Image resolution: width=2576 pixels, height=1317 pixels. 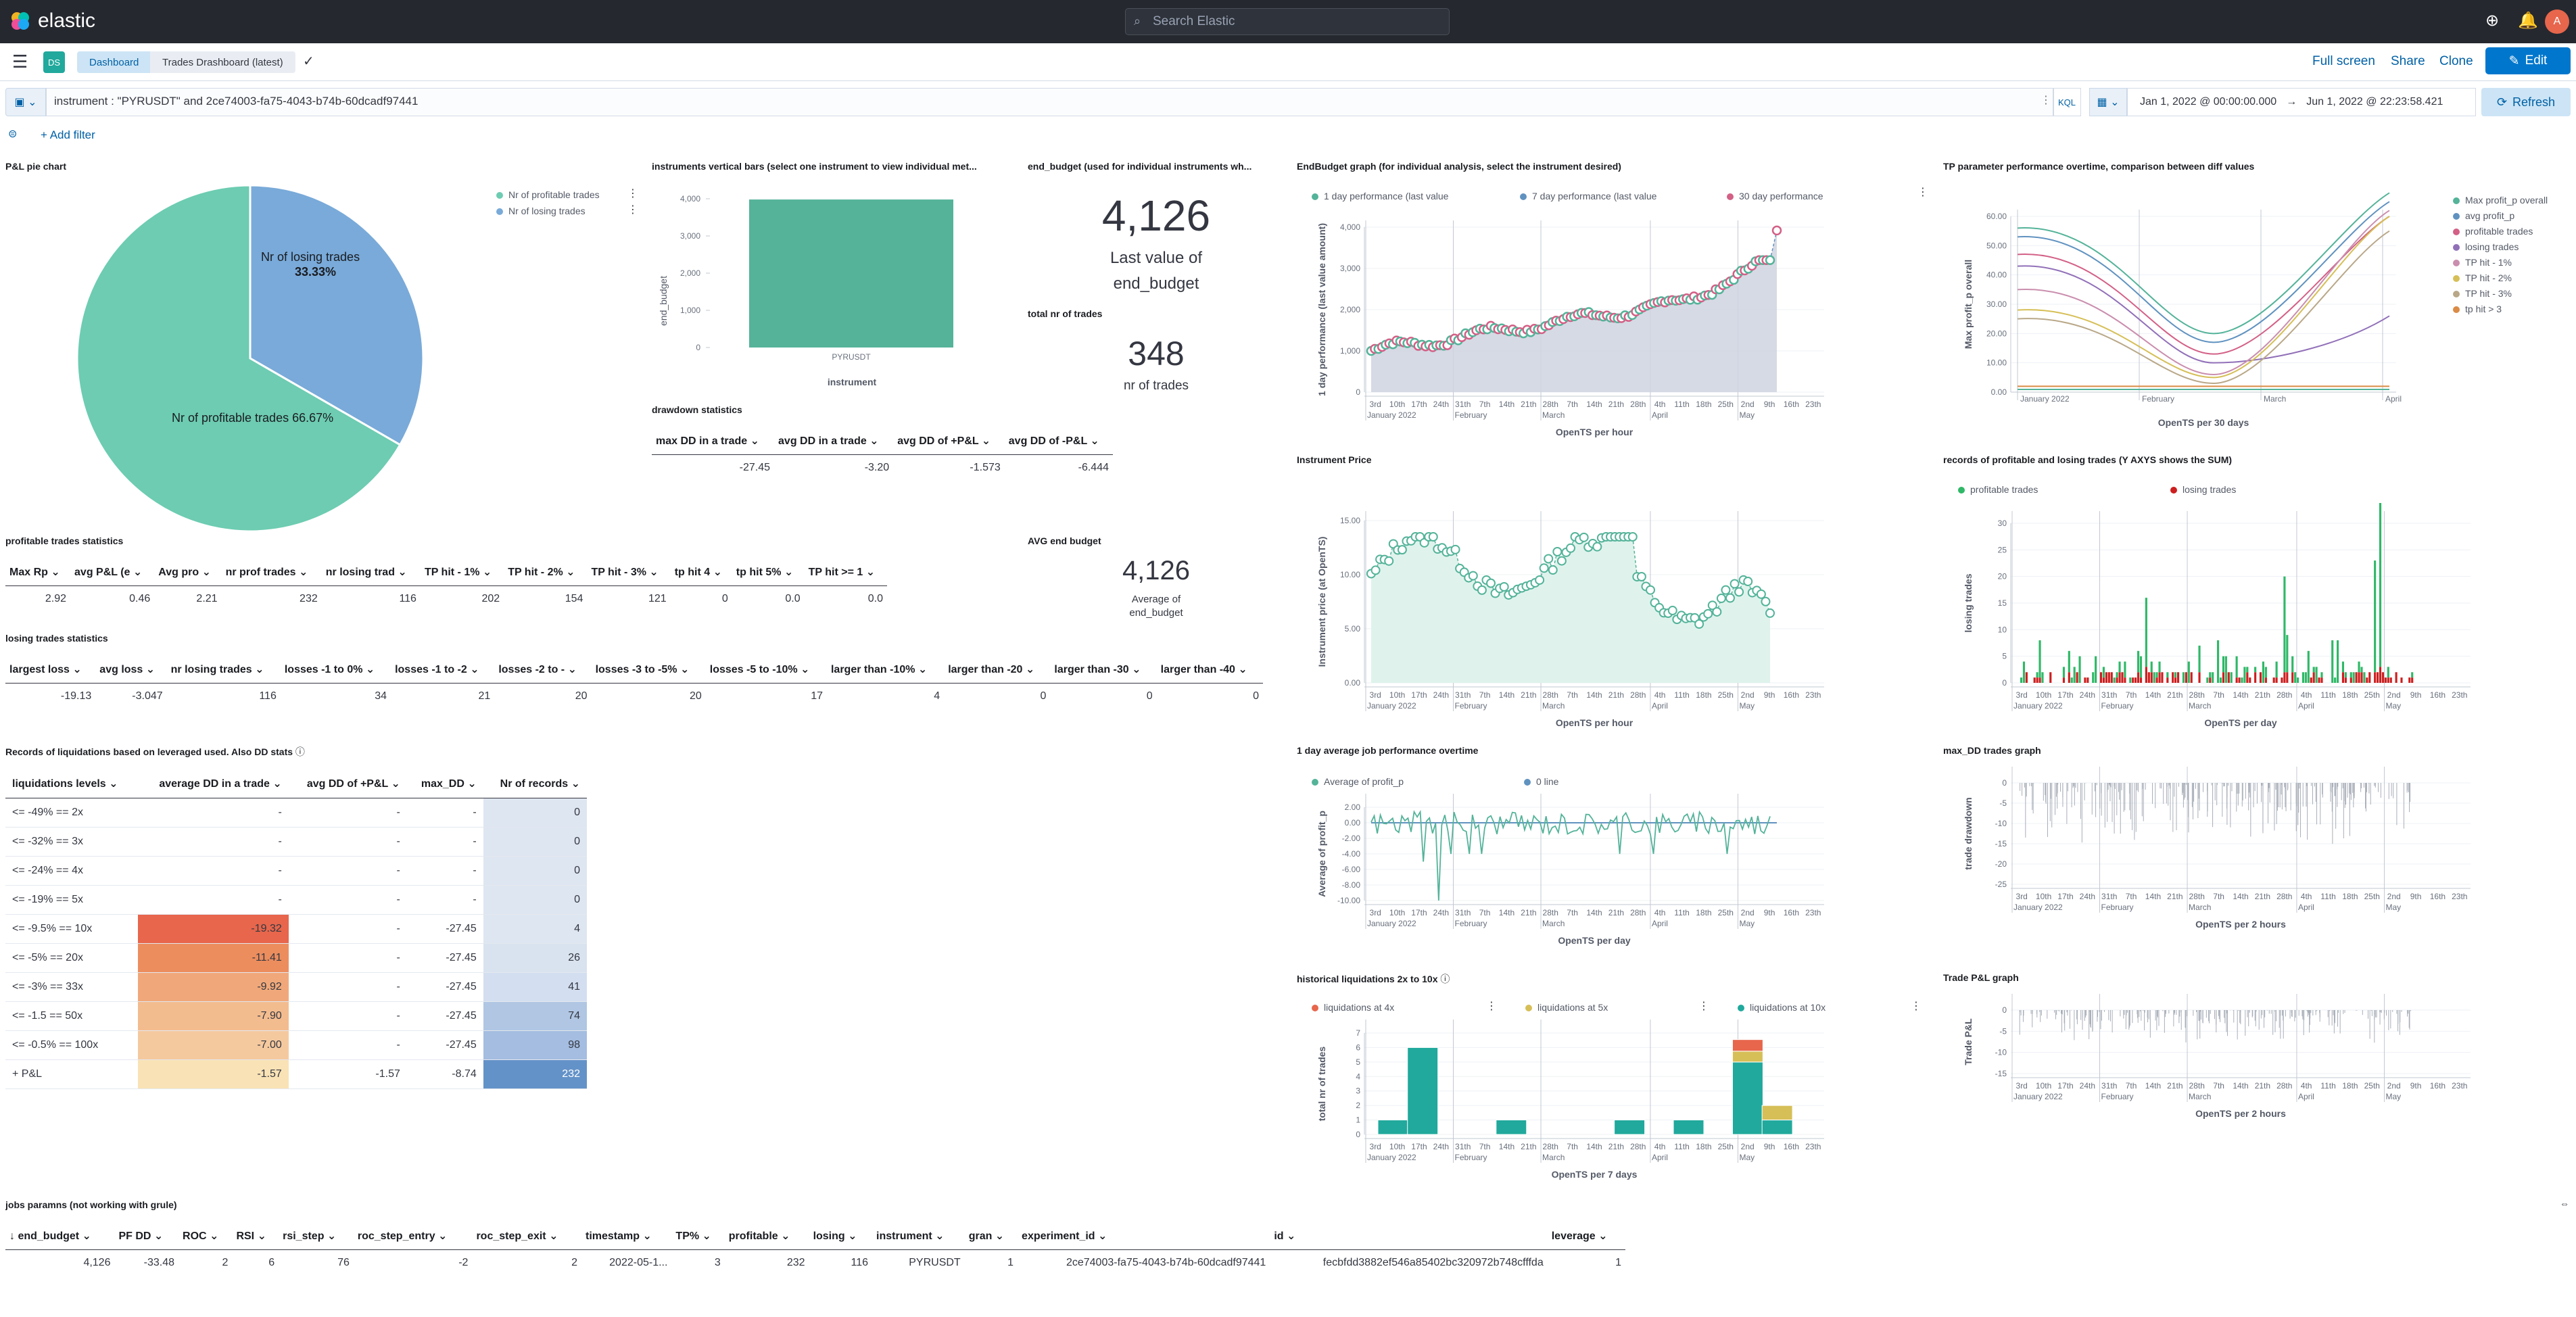 What do you see at coordinates (2374, 102) in the screenshot?
I see `date-to: Jun 1, 2022 @ 22:23:58.421` at bounding box center [2374, 102].